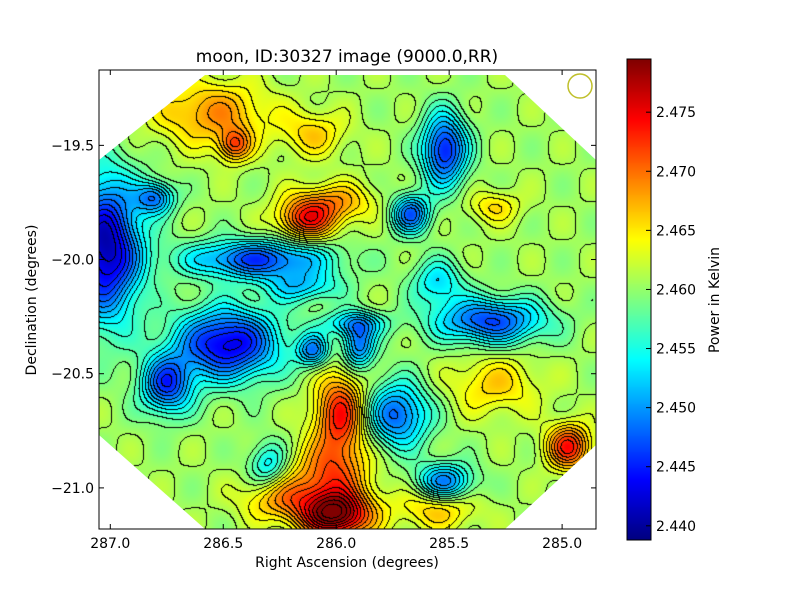  Describe the element at coordinates (32, 300) in the screenshot. I see `y-axis-label: Declination (degrees)` at that location.